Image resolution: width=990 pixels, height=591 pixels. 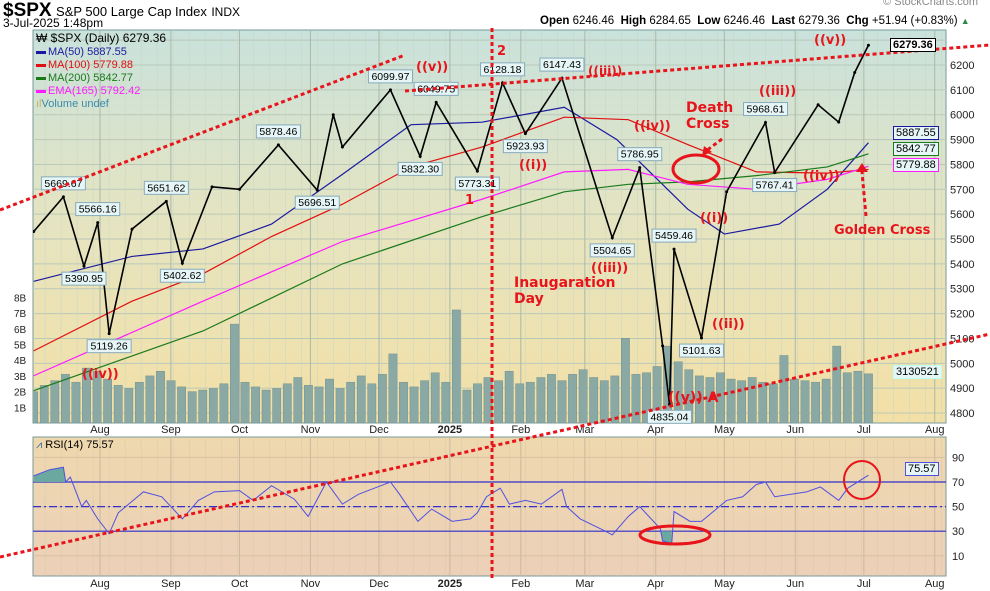 I want to click on pivot-label: 5101.63, so click(x=701, y=351).